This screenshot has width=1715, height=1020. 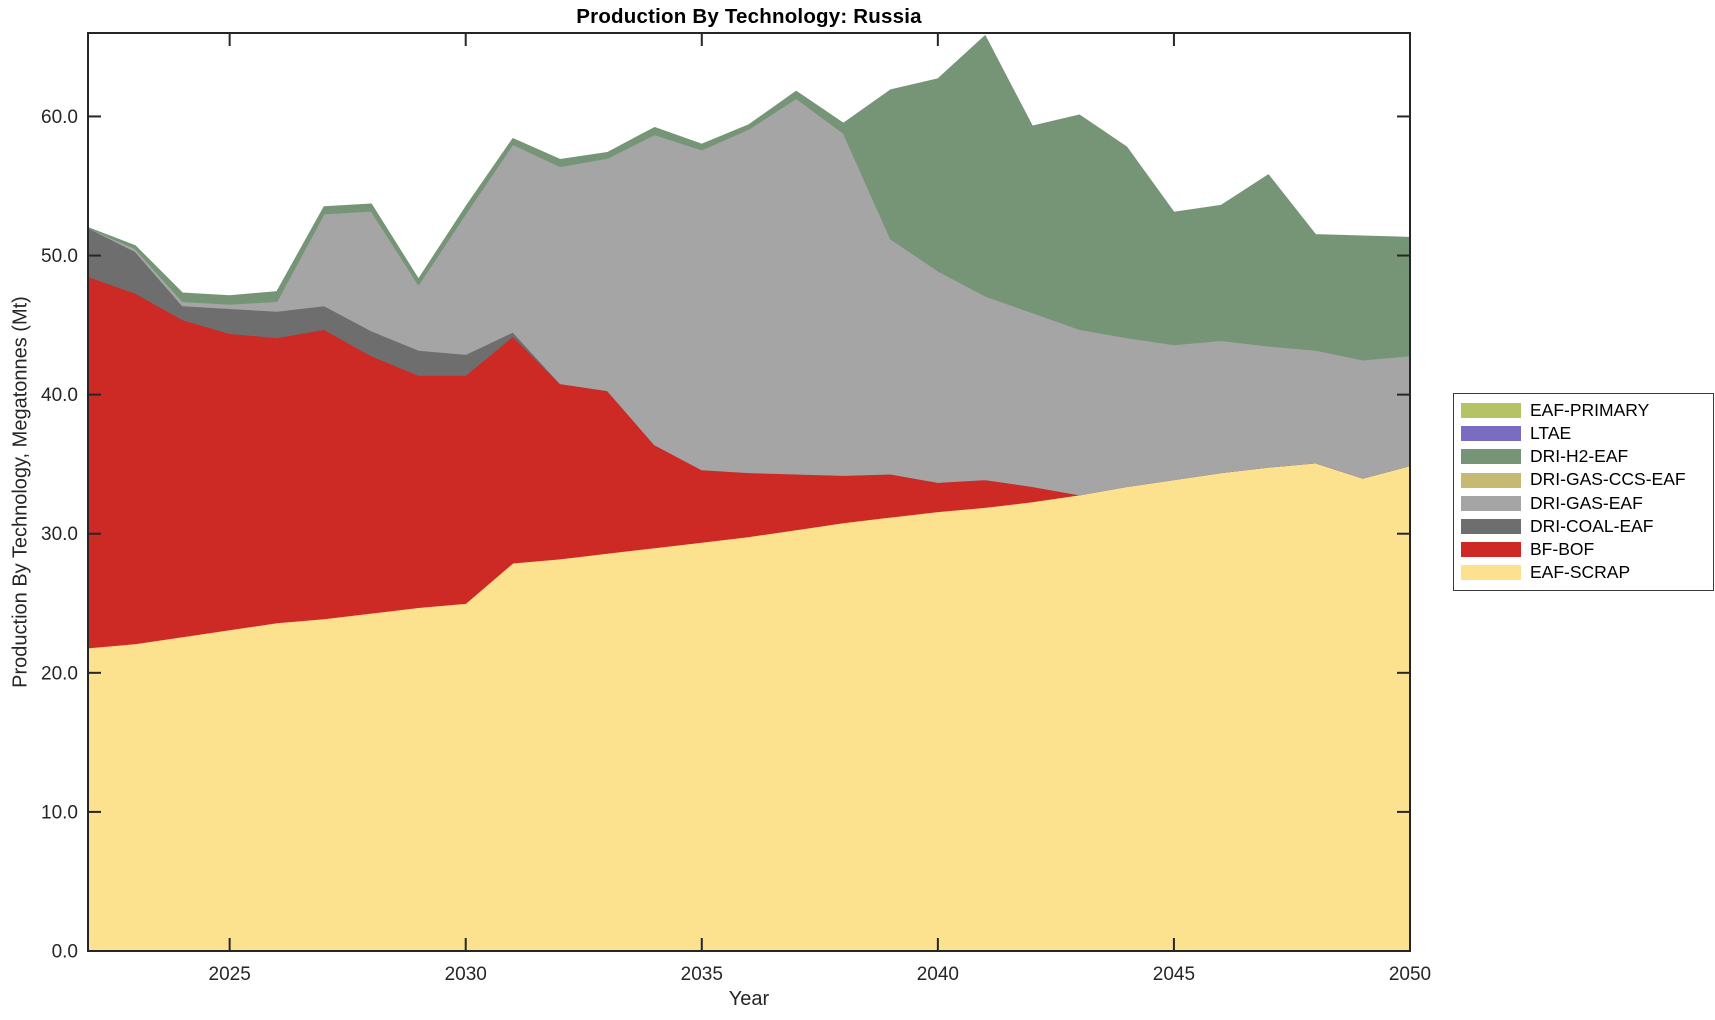 I want to click on legend-label: EAF-SCRAP, so click(x=1580, y=572).